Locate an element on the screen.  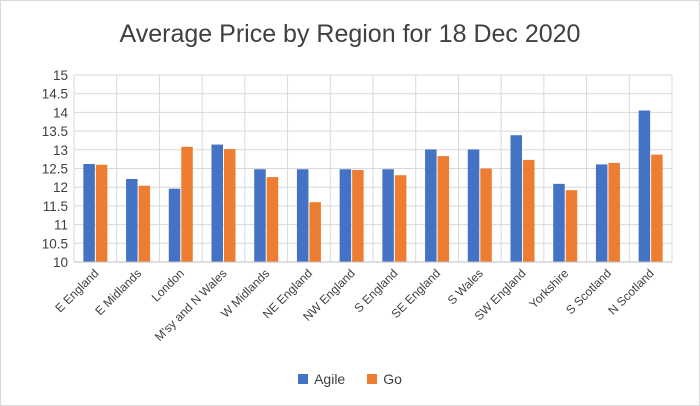
y-tick-label: 14.5 is located at coordinates (55, 94).